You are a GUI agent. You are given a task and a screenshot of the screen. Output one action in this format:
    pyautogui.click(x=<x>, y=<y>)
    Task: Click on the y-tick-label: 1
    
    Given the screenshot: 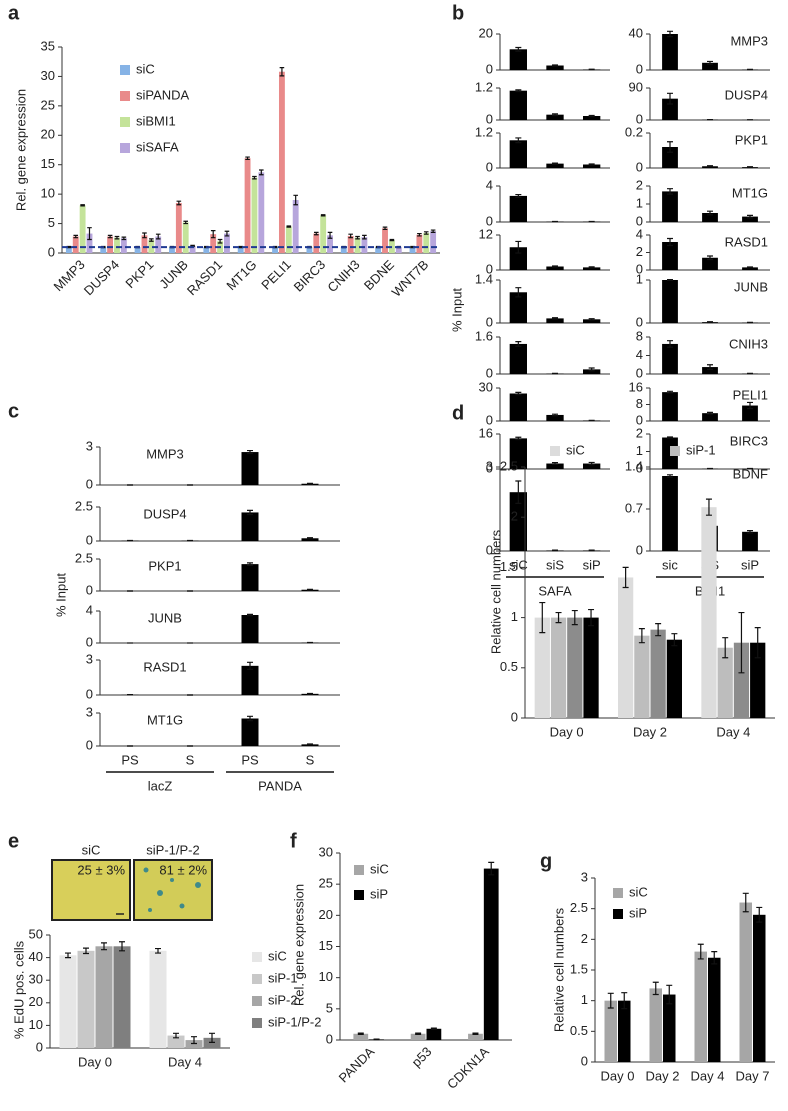 What is the action you would take?
    pyautogui.click(x=639, y=278)
    